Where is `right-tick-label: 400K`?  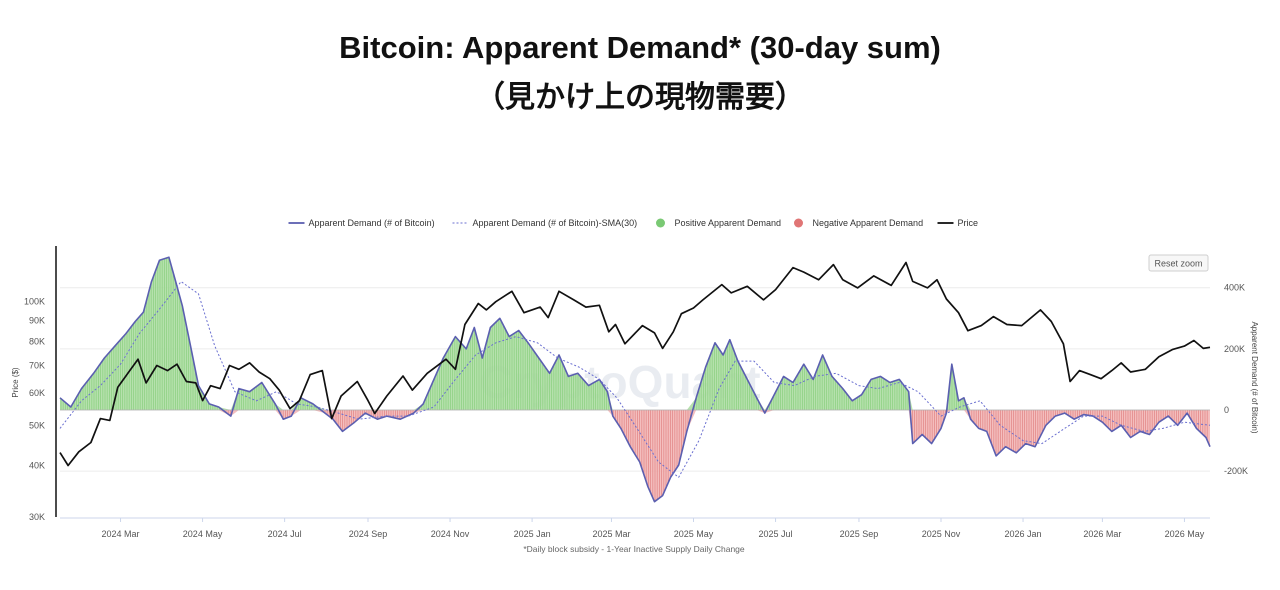 right-tick-label: 400K is located at coordinates (1234, 288).